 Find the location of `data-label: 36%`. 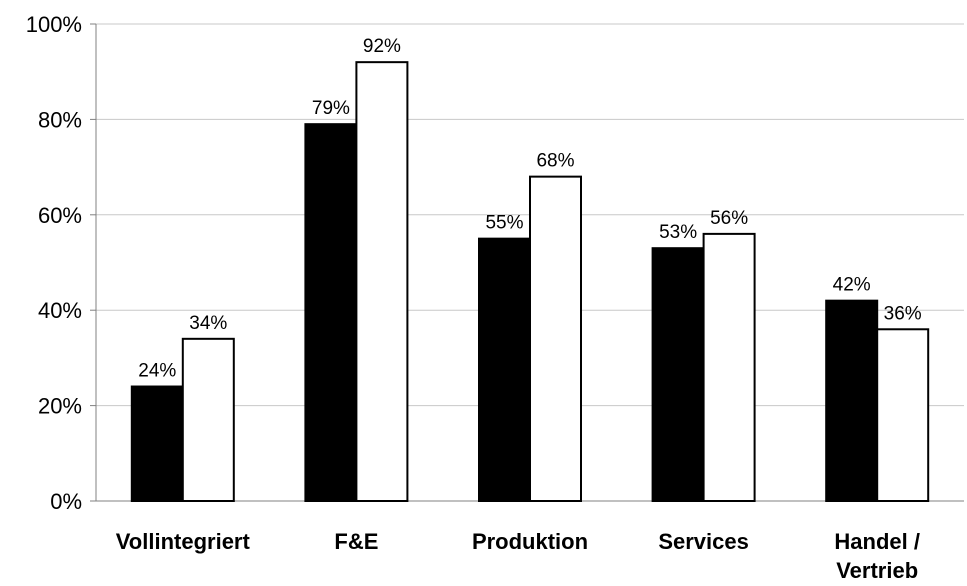

data-label: 36% is located at coordinates (903, 313).